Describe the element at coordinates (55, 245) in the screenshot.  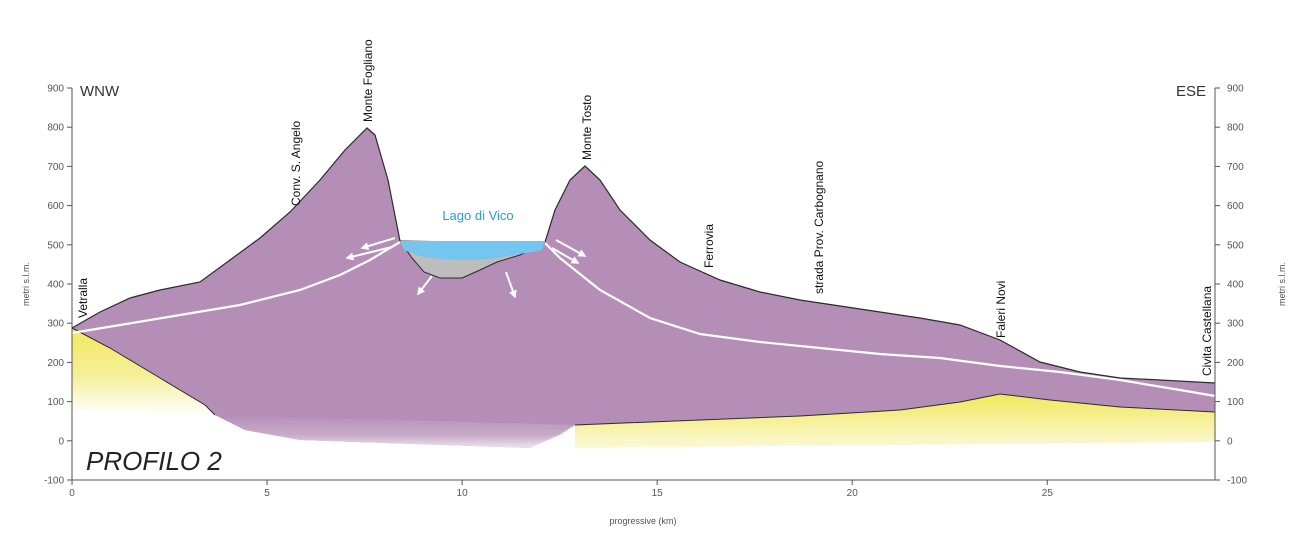
I see `y-tick-label-left: 500` at that location.